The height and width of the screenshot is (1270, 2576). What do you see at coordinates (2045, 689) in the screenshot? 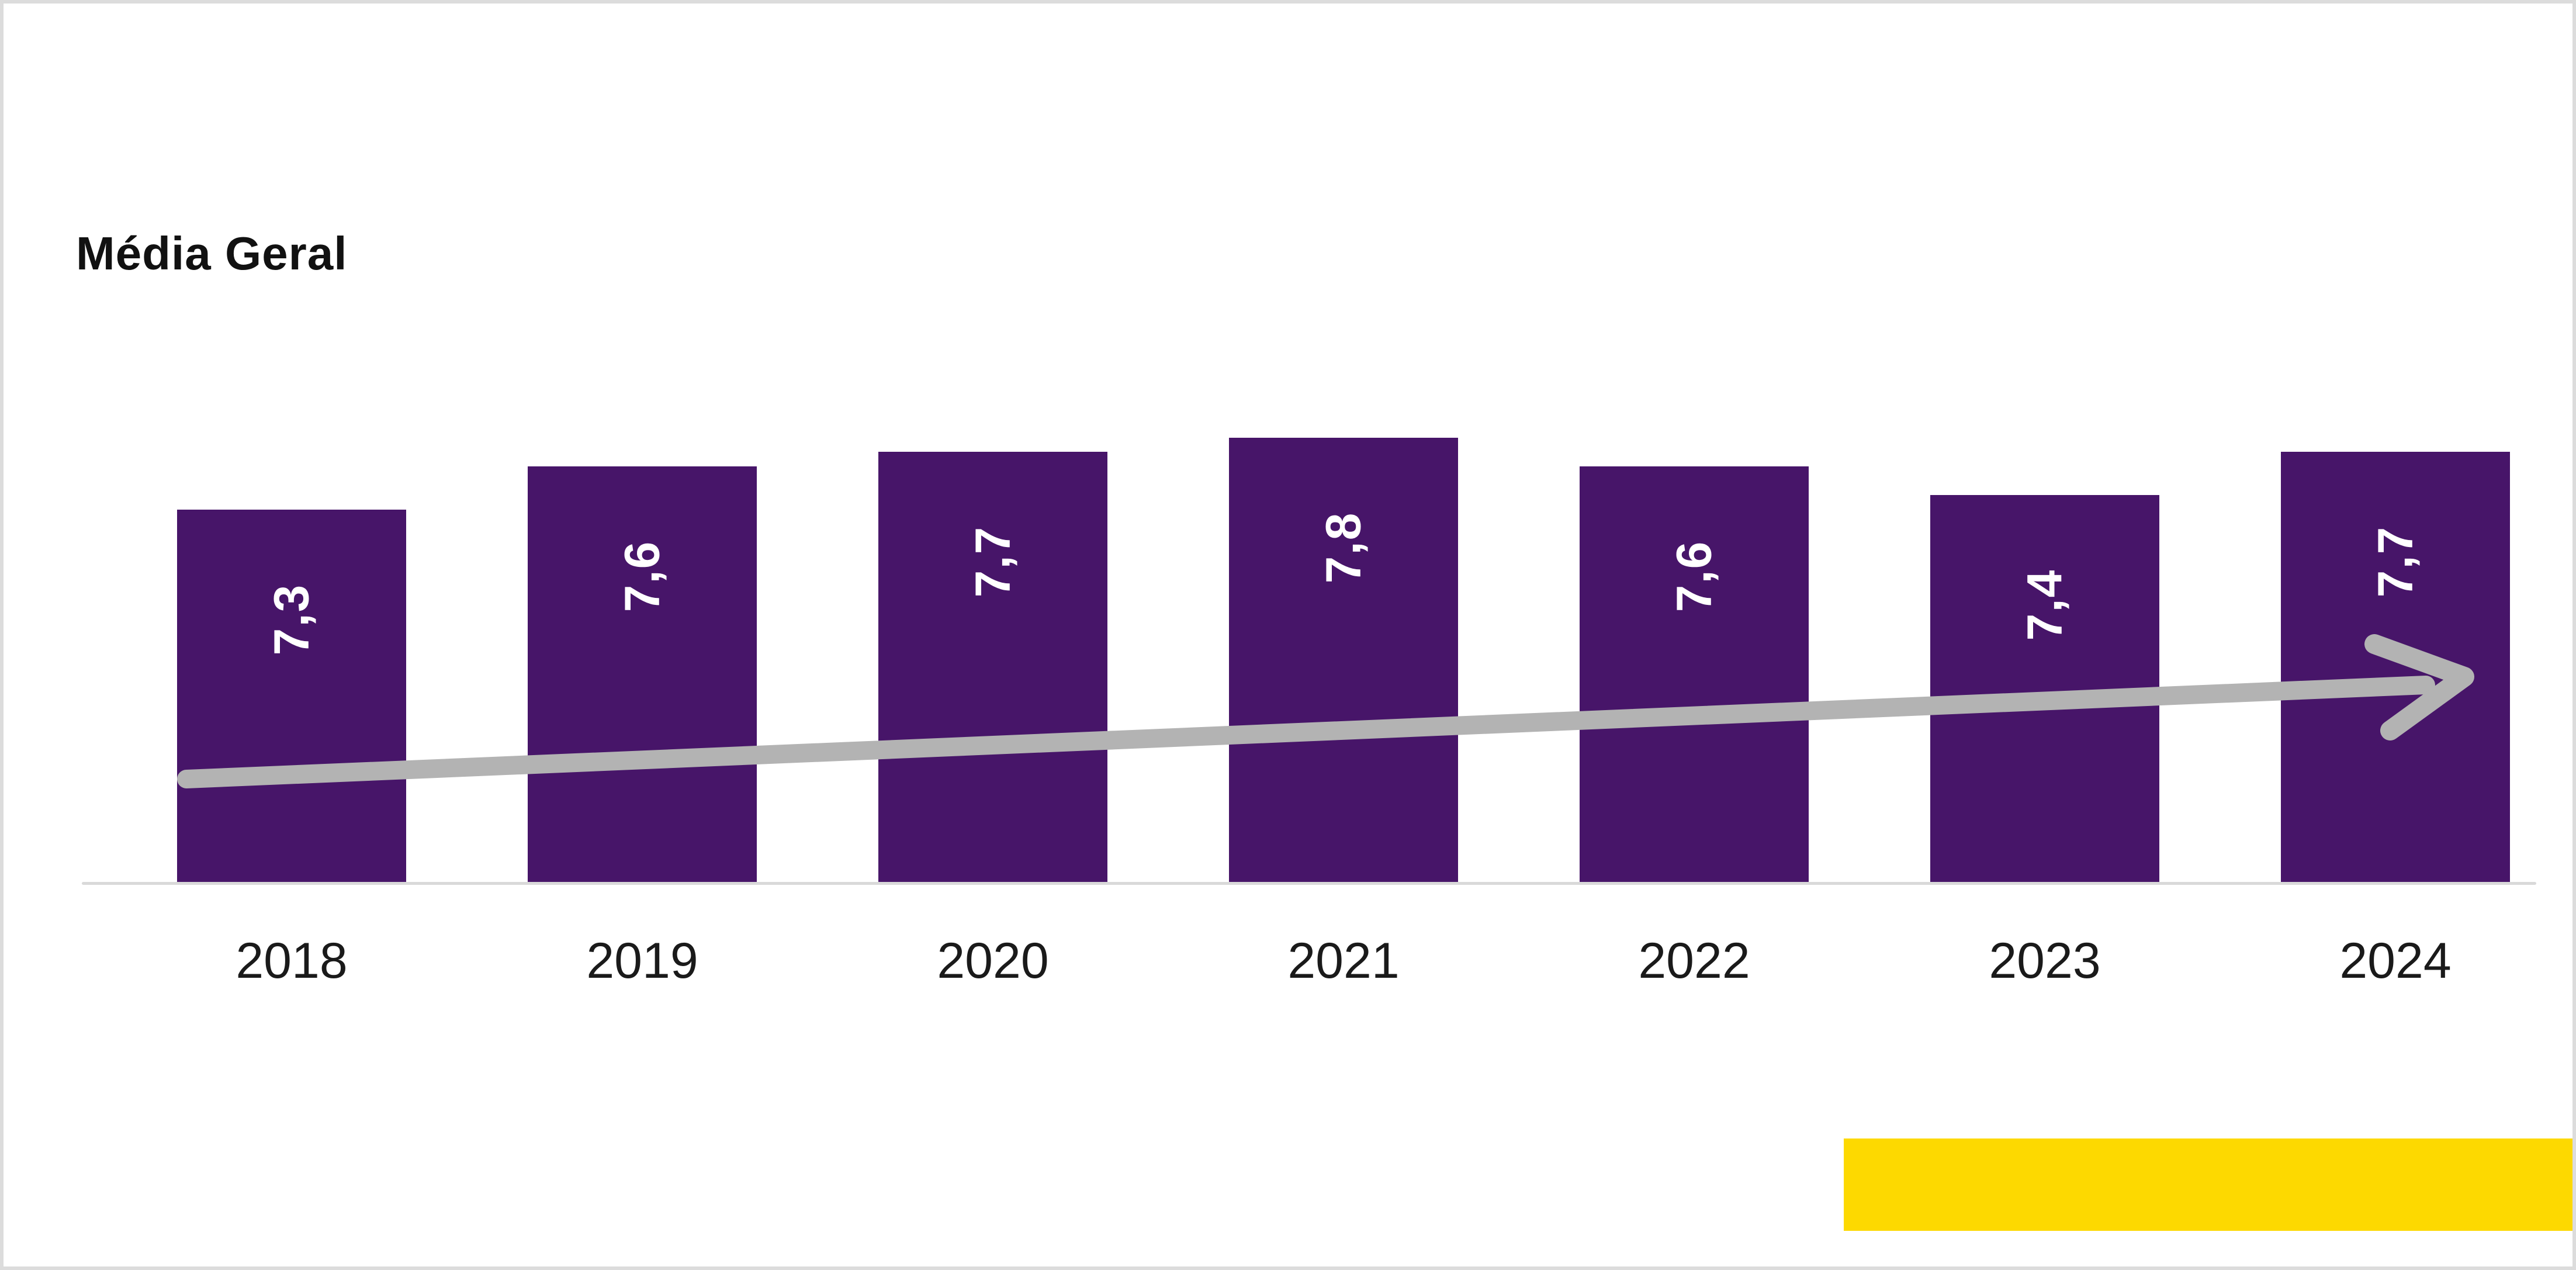
I see `bar-2023: 7,4` at bounding box center [2045, 689].